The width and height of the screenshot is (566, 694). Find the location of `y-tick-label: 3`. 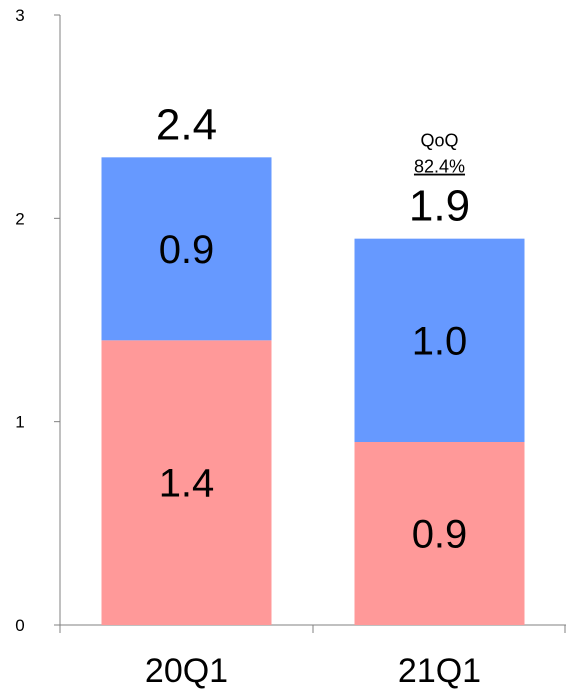

y-tick-label: 3 is located at coordinates (19, 15).